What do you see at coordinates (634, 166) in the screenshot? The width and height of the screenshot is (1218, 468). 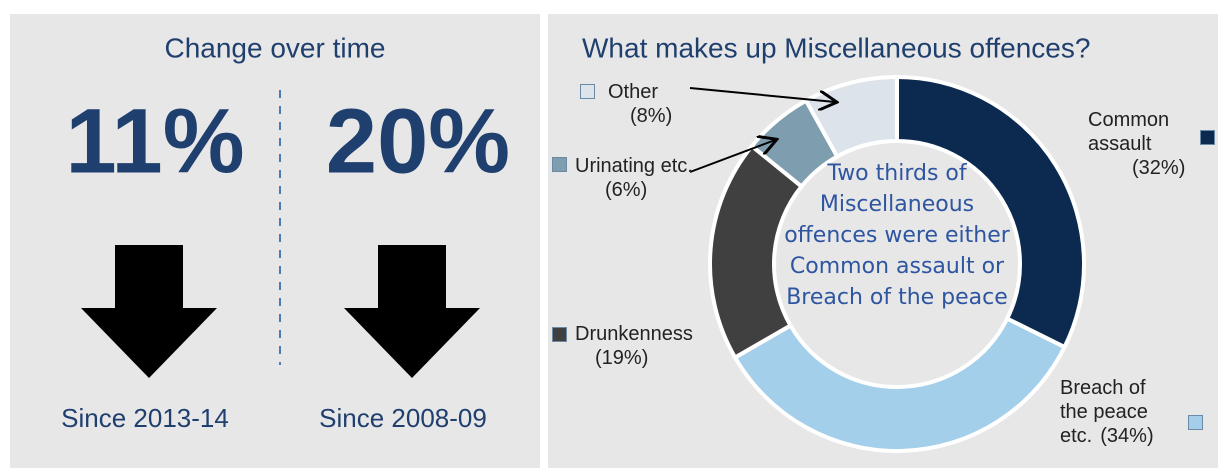 I see `category-label: Urinating etc.` at bounding box center [634, 166].